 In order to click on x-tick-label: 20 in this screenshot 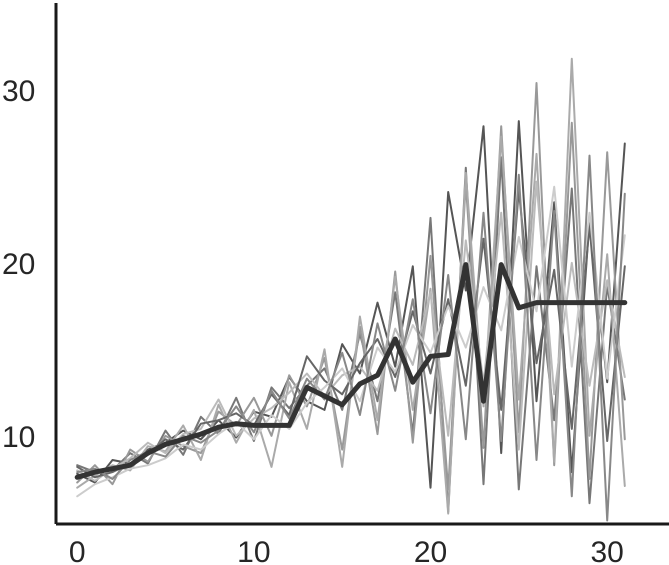, I will do `click(430, 550)`.